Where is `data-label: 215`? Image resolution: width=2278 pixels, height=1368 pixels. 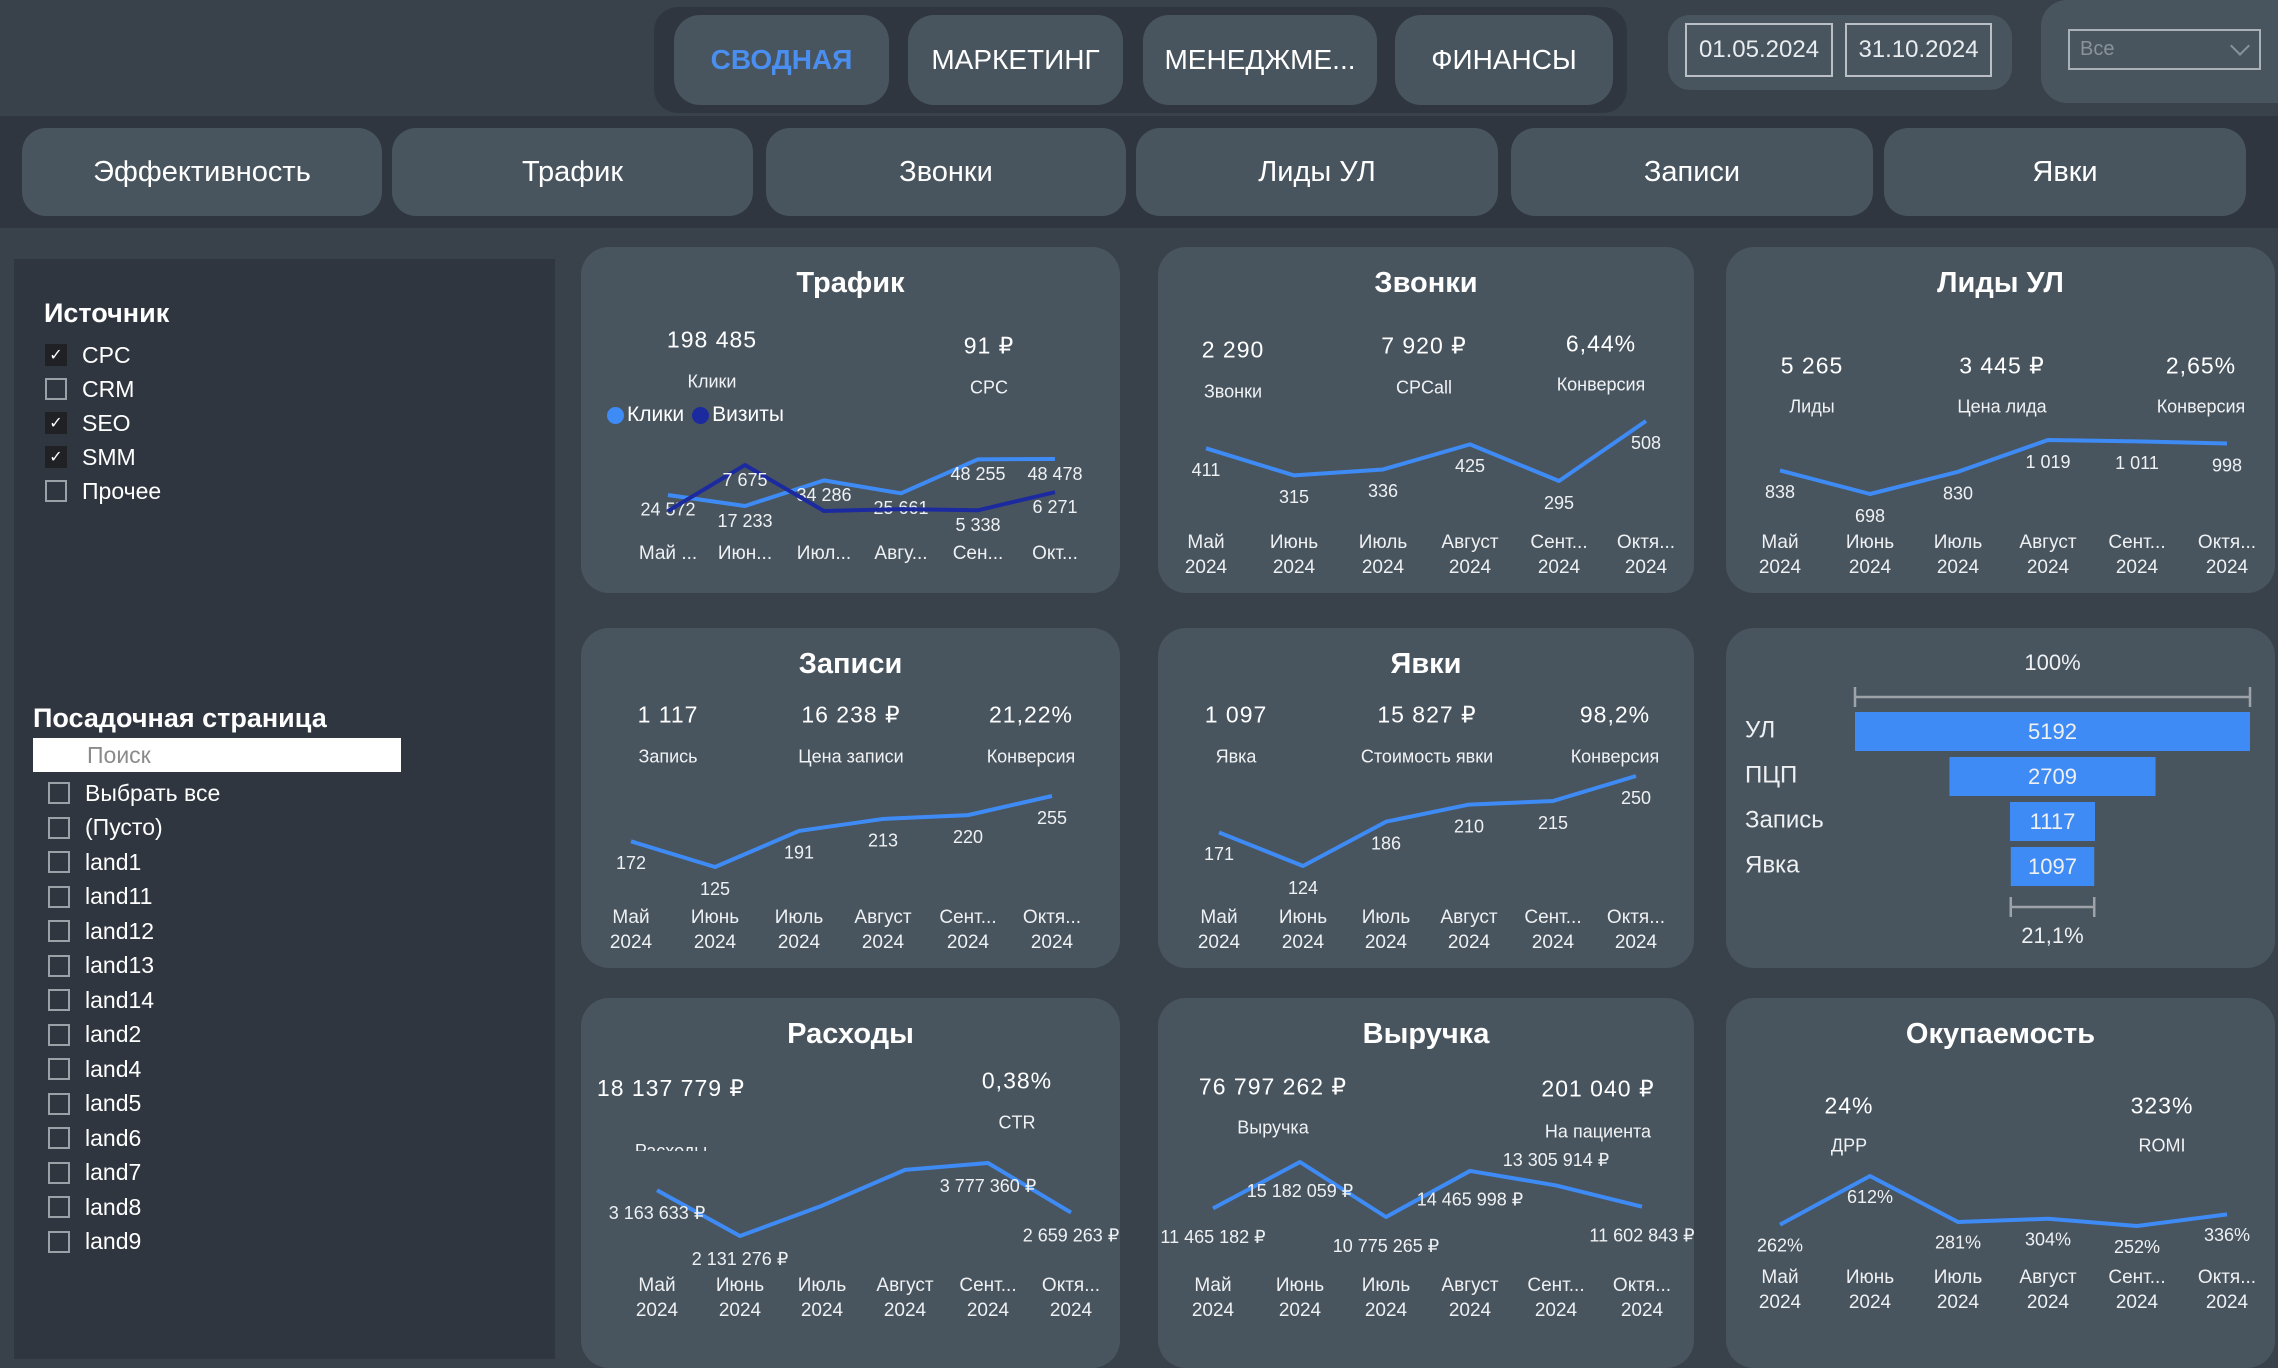 data-label: 215 is located at coordinates (1553, 823).